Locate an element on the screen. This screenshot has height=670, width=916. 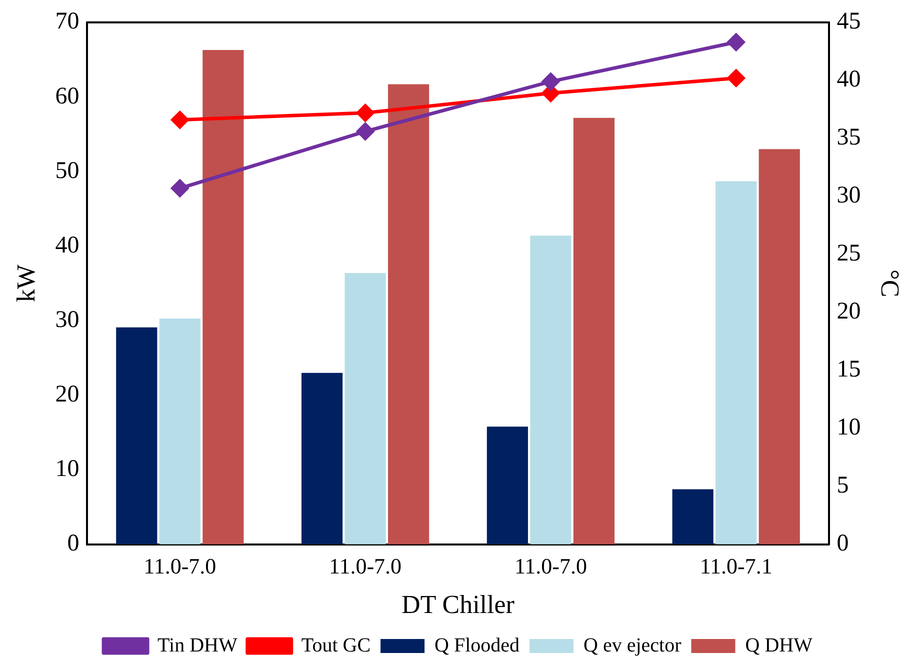
legend-label: Q DHW is located at coordinates (779, 645).